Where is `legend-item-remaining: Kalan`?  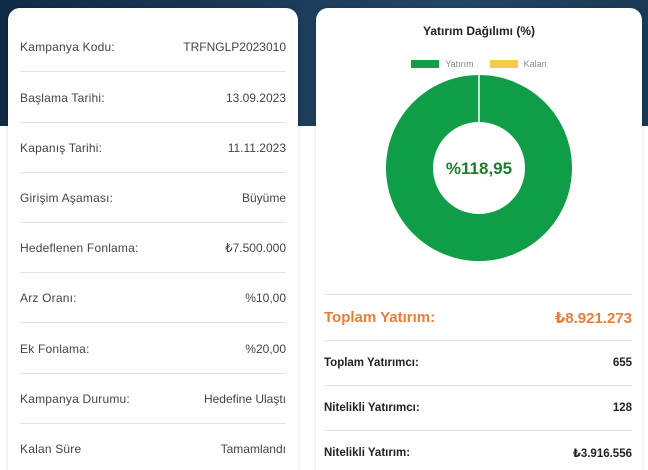 legend-item-remaining: Kalan is located at coordinates (518, 64).